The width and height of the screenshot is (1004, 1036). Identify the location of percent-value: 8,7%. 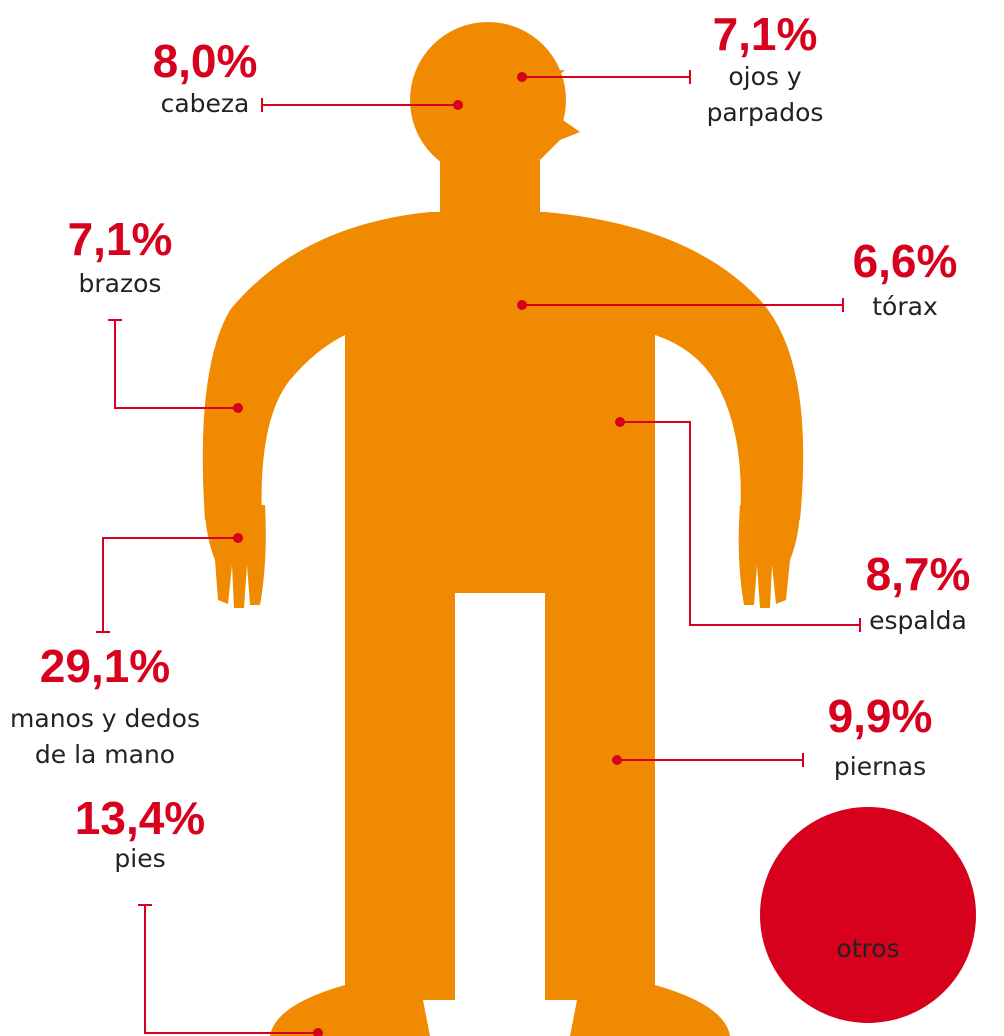
(918, 574).